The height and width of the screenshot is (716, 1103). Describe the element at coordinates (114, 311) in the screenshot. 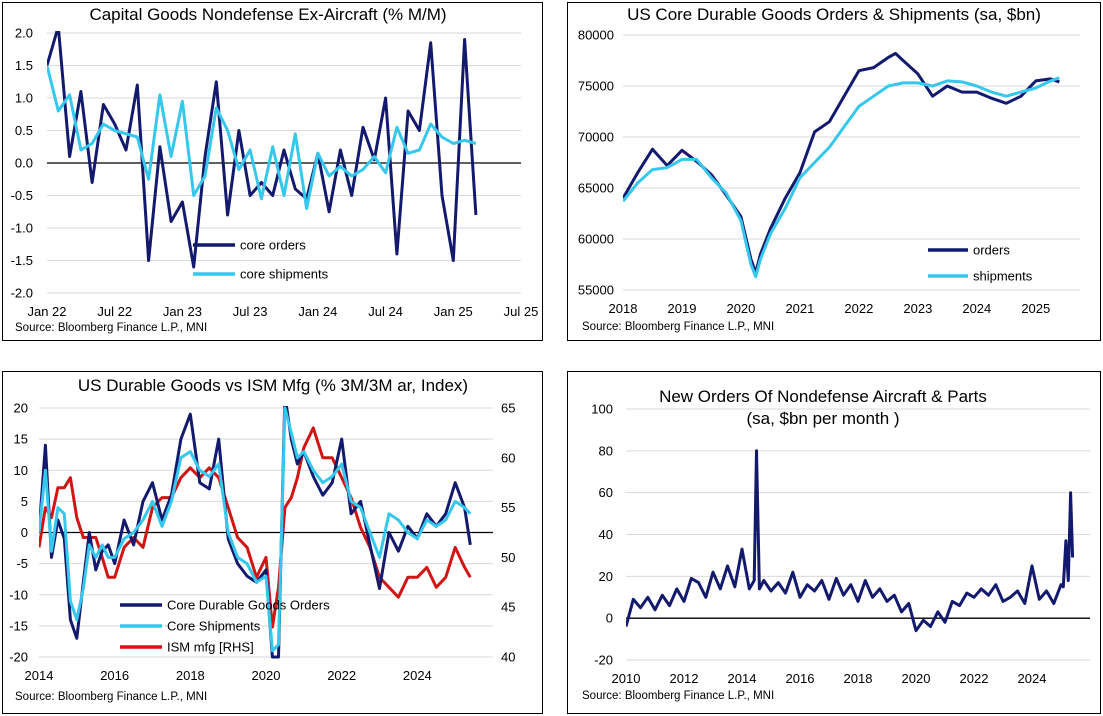

I see `x-tick-label: Jul 22` at that location.